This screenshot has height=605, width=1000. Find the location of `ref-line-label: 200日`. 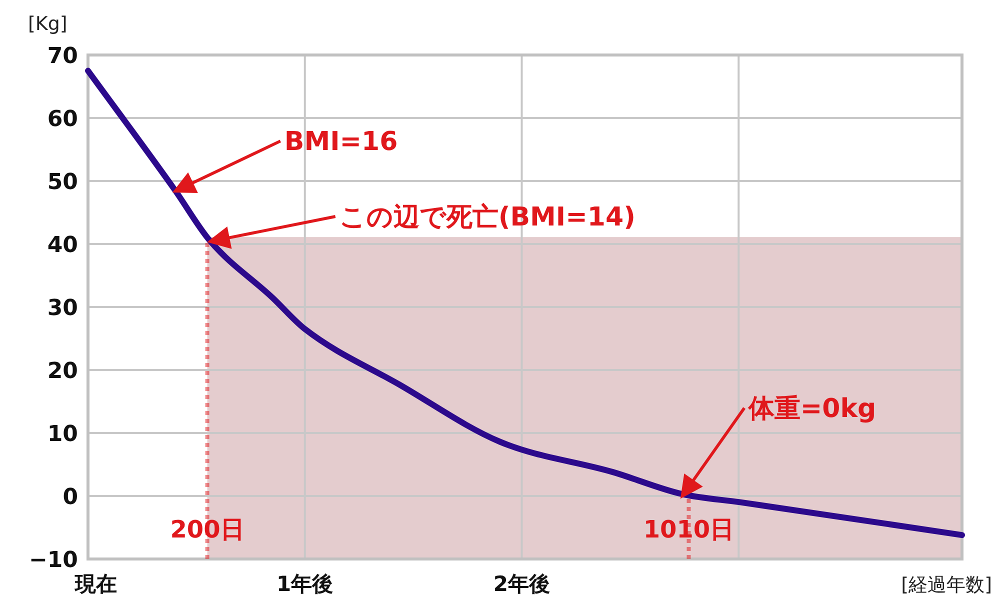

ref-line-label: 200日 is located at coordinates (207, 530).